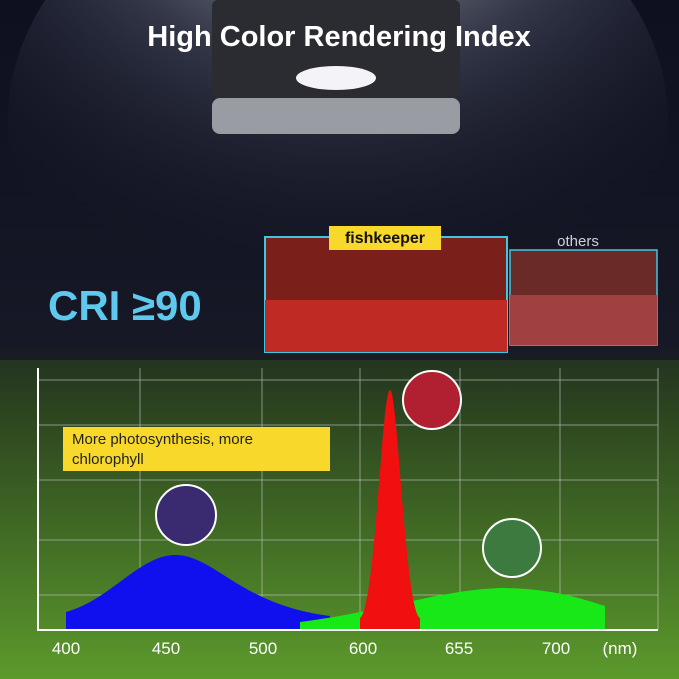  I want to click on x-label: 450, so click(166, 648).